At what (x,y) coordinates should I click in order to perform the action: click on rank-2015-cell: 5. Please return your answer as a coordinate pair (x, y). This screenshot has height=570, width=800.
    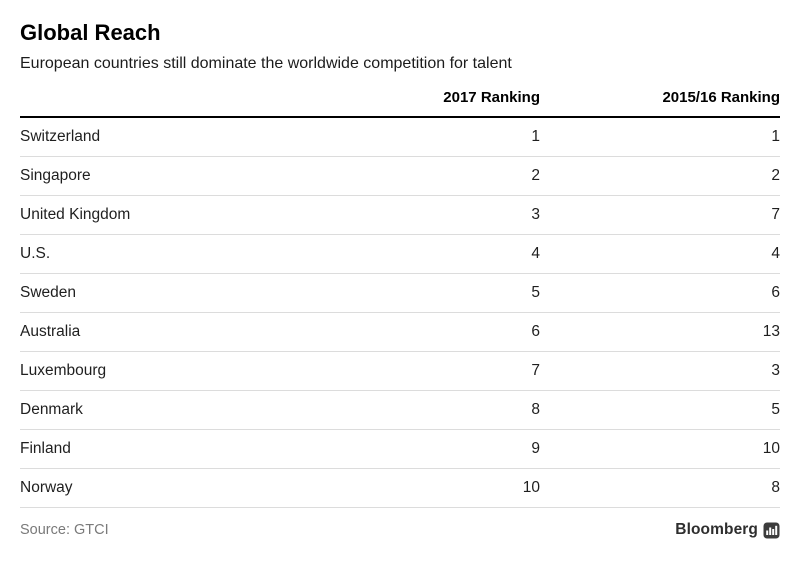
    Looking at the image, I should click on (660, 410).